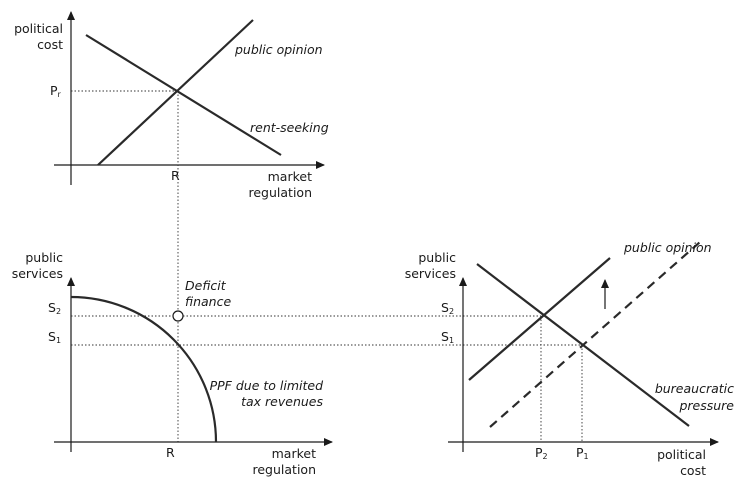 This screenshot has width=746, height=494. I want to click on left-y-label-line2: services, so click(37, 273).